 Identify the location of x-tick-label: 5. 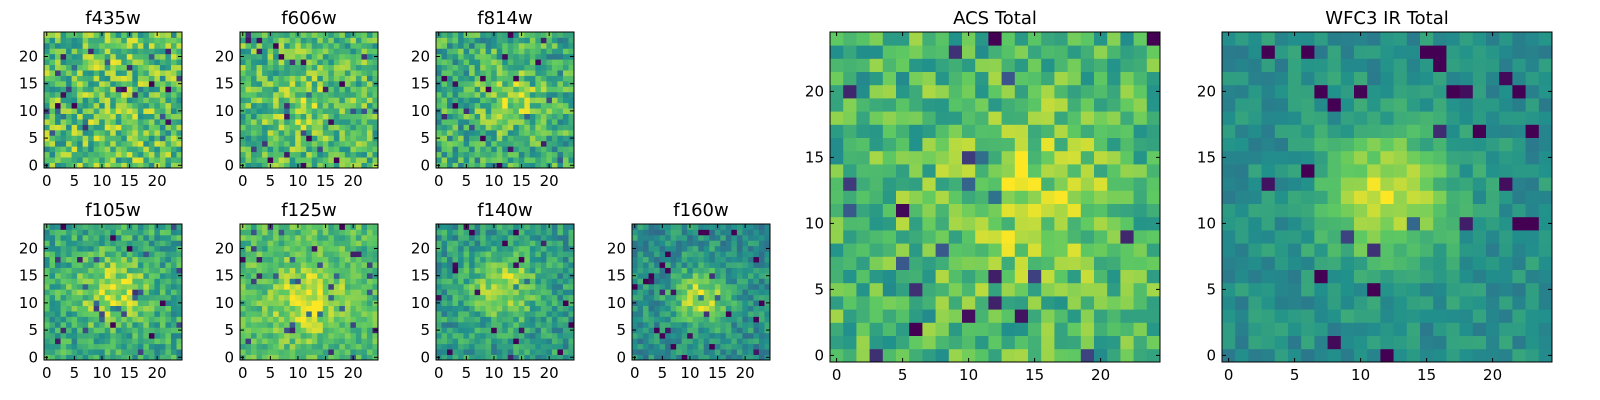
(467, 181).